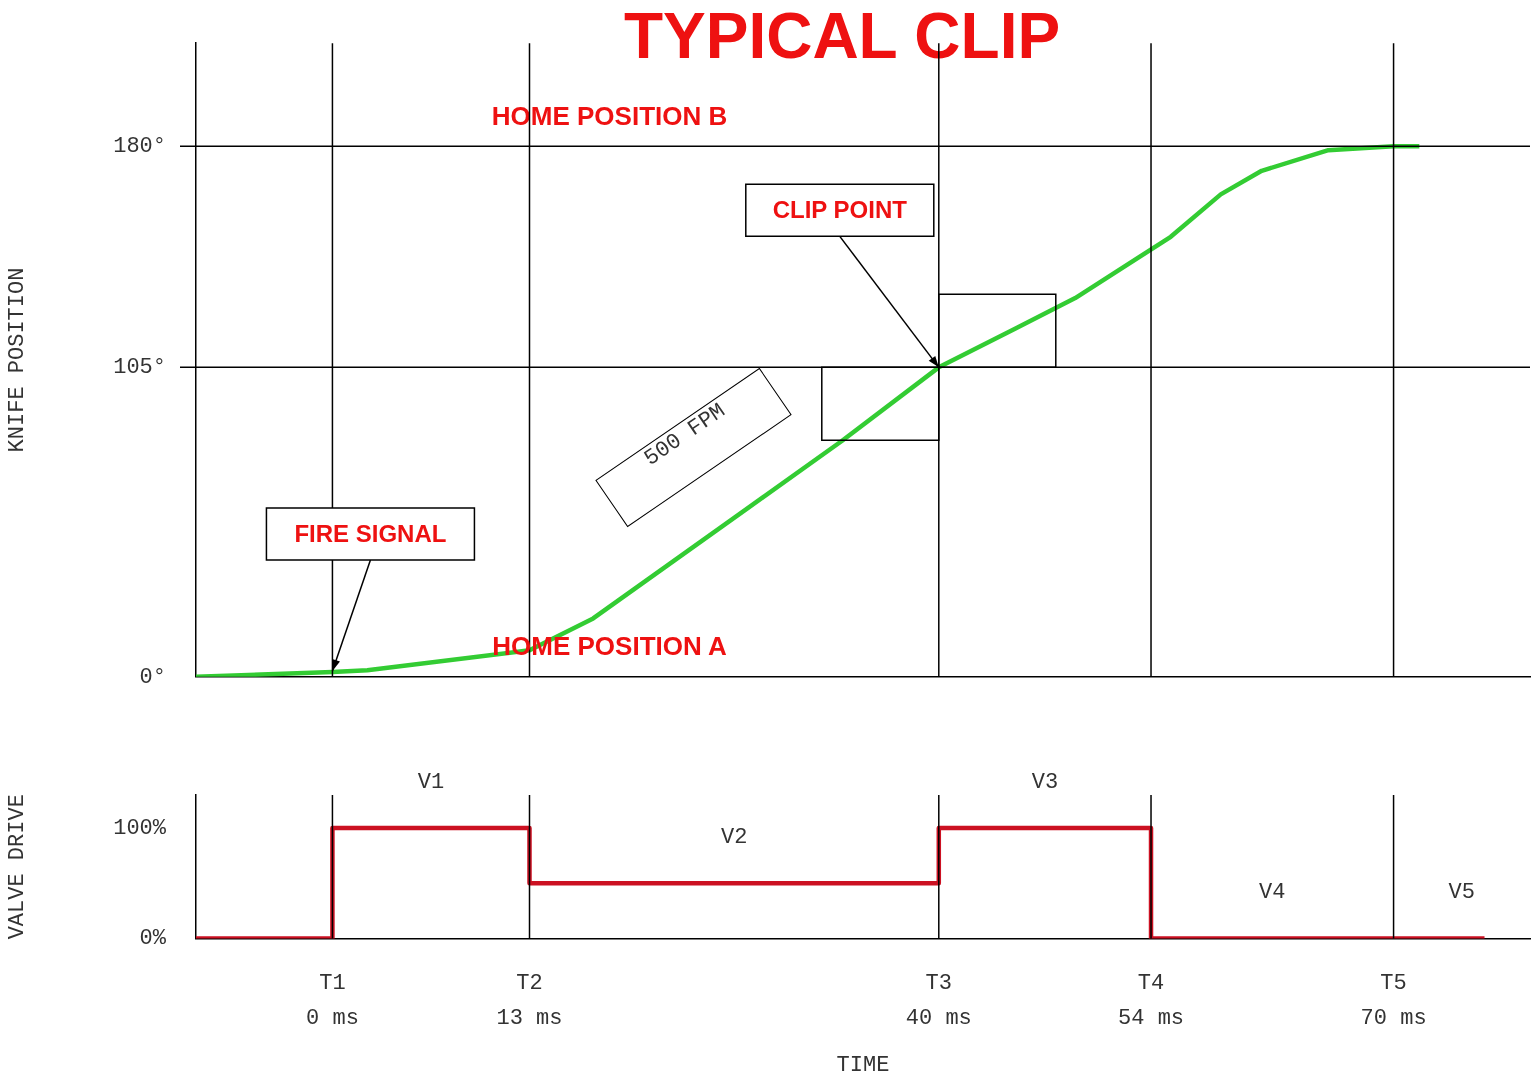 This screenshot has width=1533, height=1086. I want to click on ref-line-label: T1, so click(332, 984).